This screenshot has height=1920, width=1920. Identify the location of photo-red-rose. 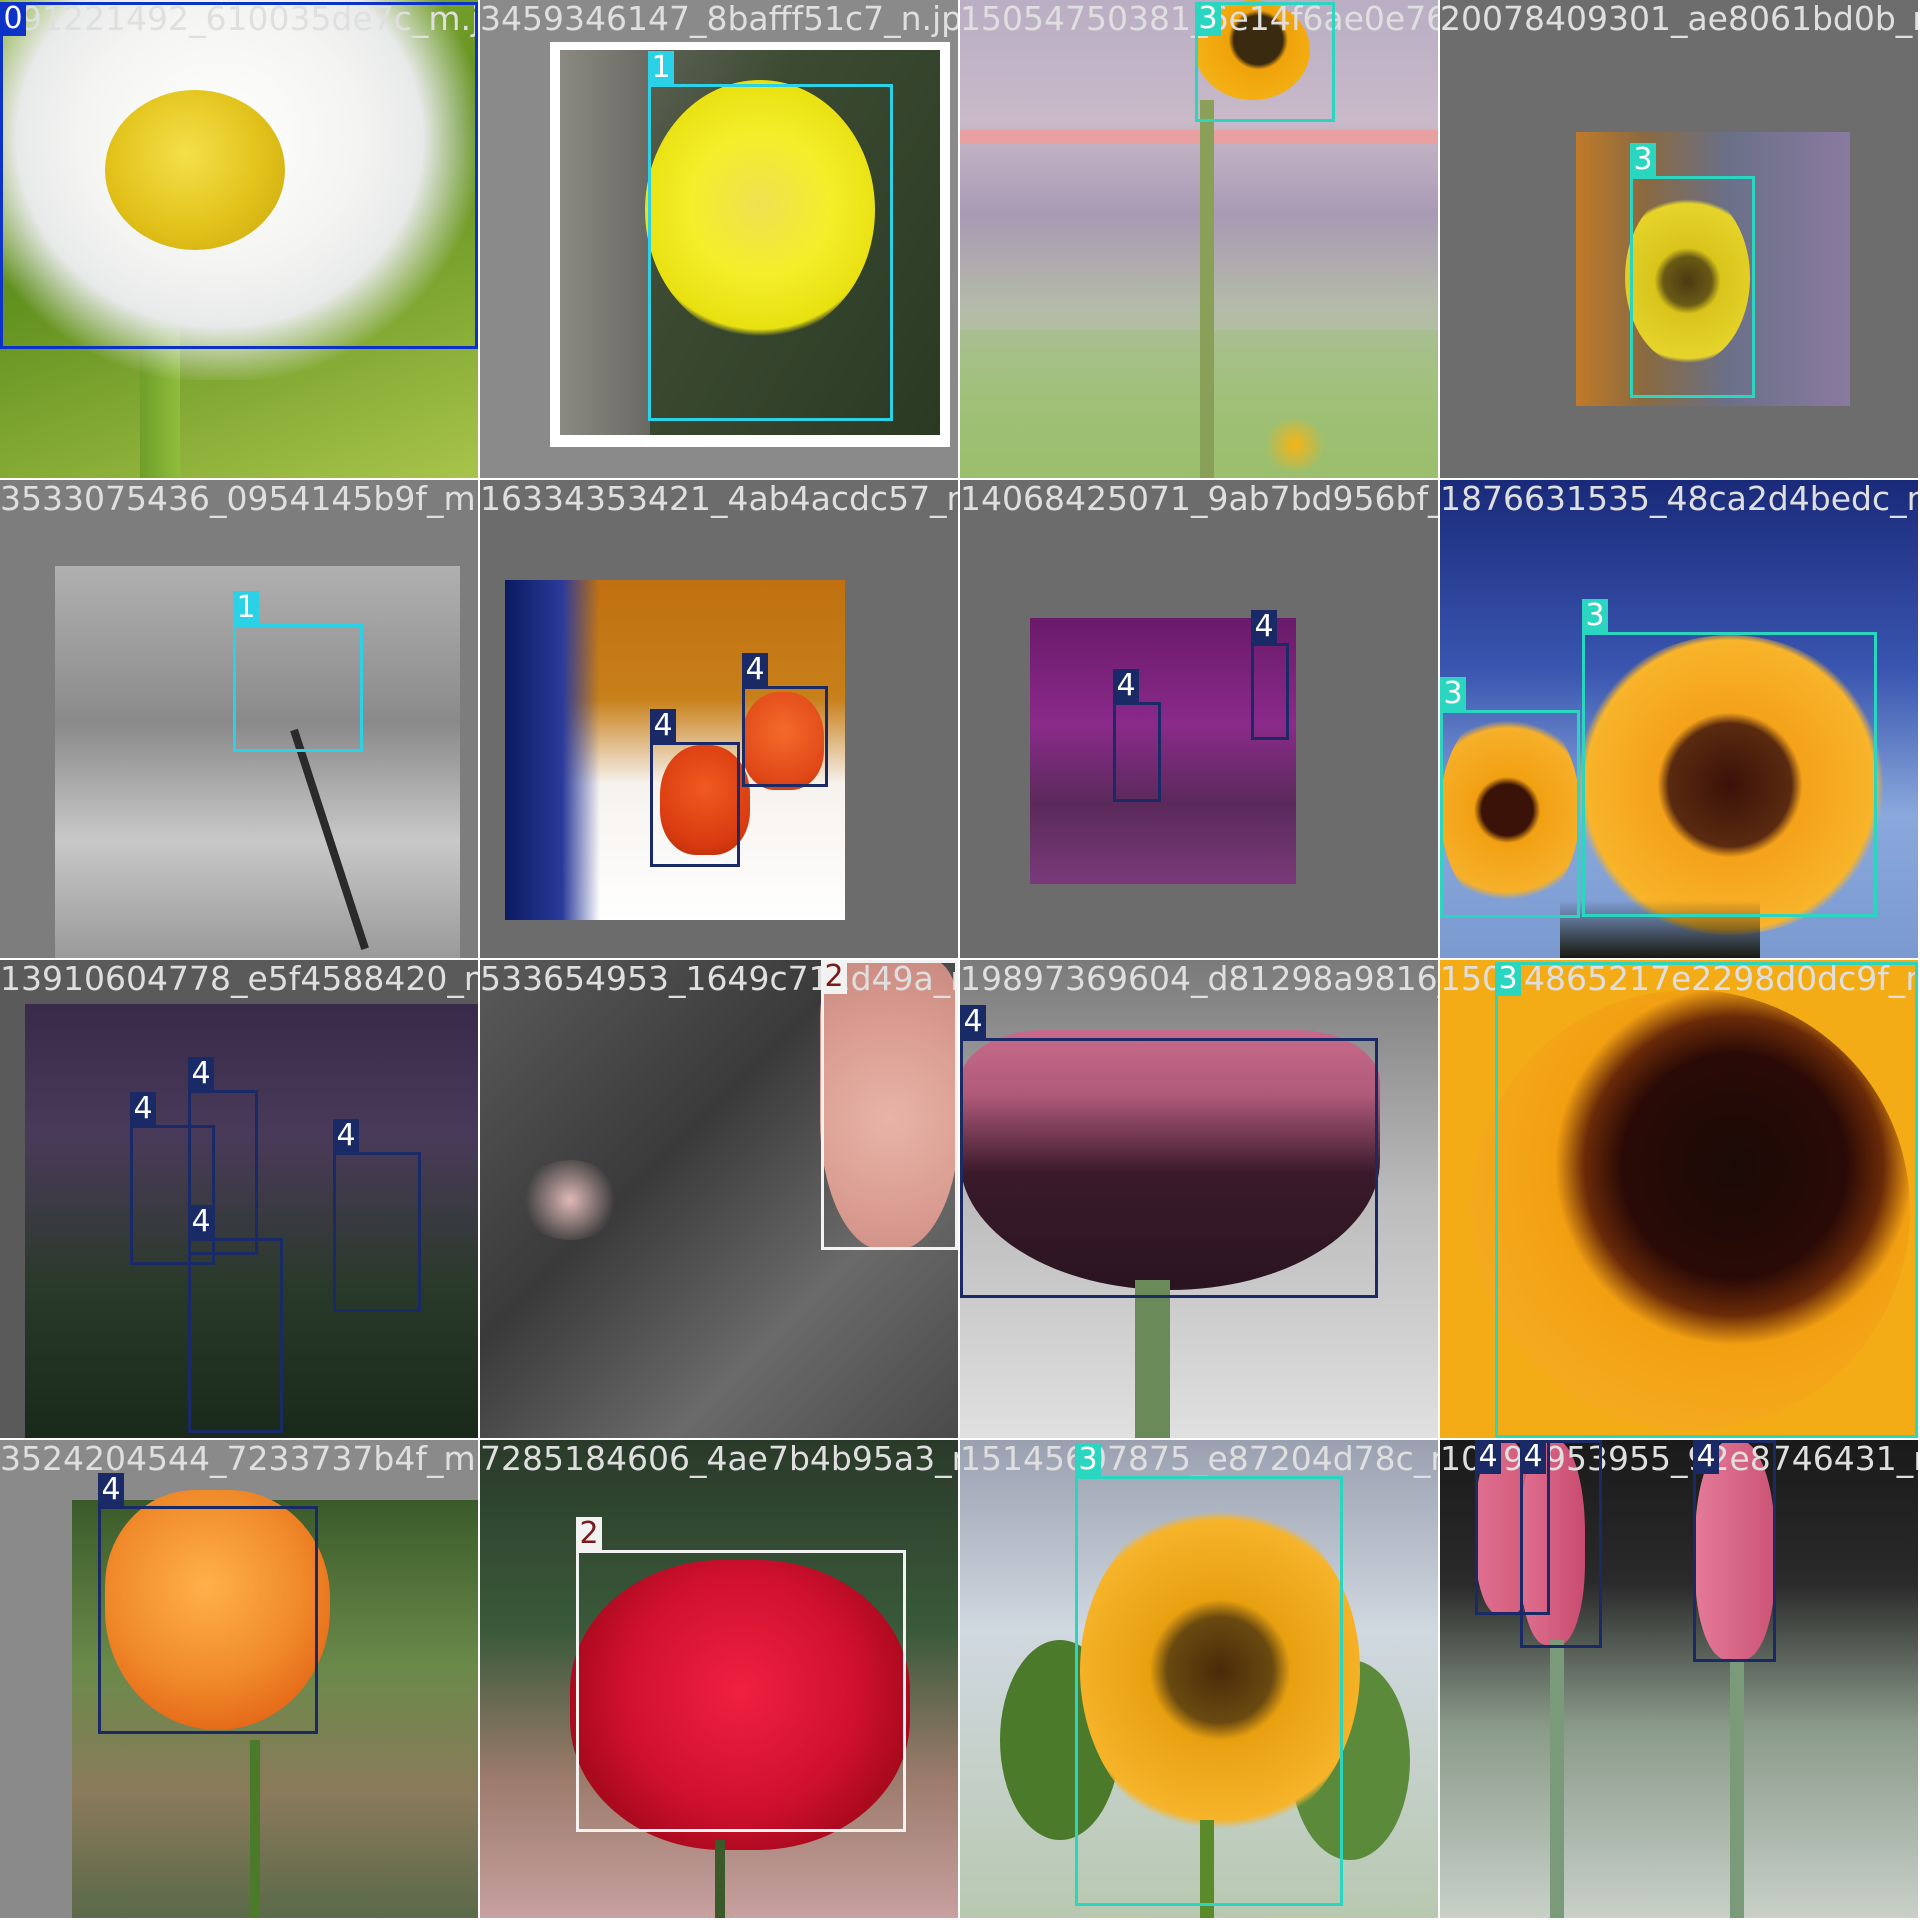
(719, 1679).